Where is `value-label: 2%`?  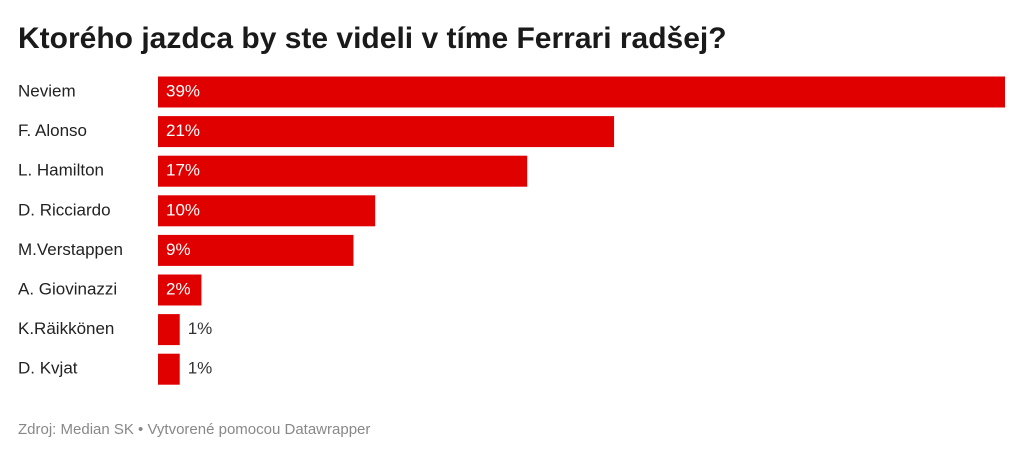 value-label: 2% is located at coordinates (178, 288).